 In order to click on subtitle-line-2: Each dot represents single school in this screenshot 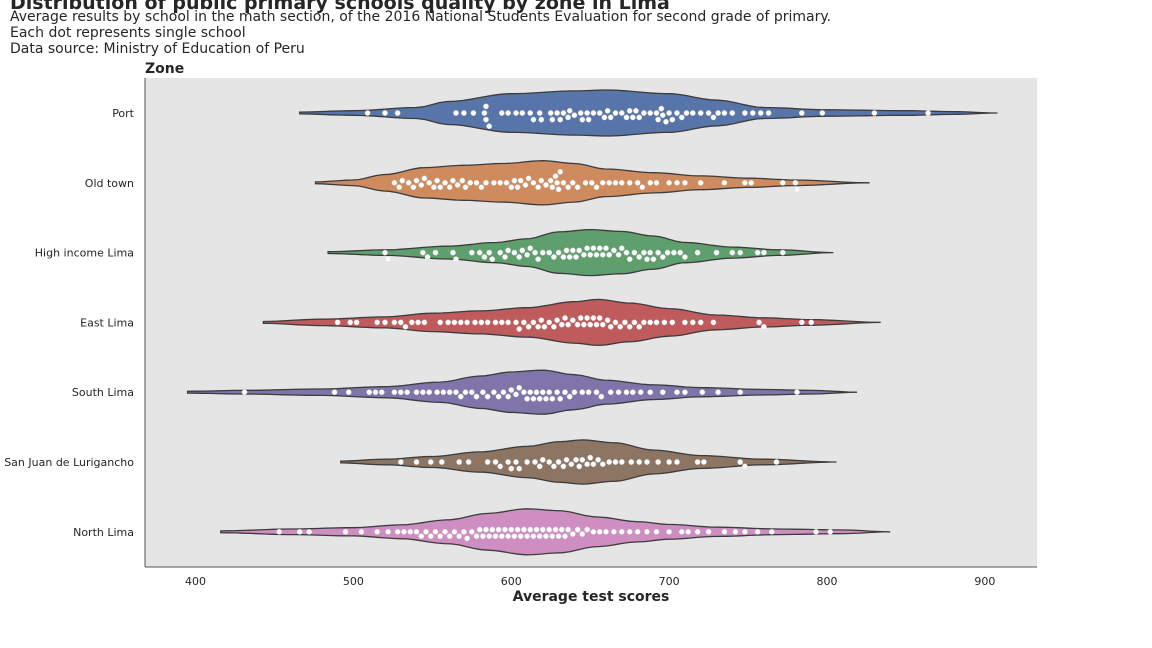, I will do `click(128, 33)`.